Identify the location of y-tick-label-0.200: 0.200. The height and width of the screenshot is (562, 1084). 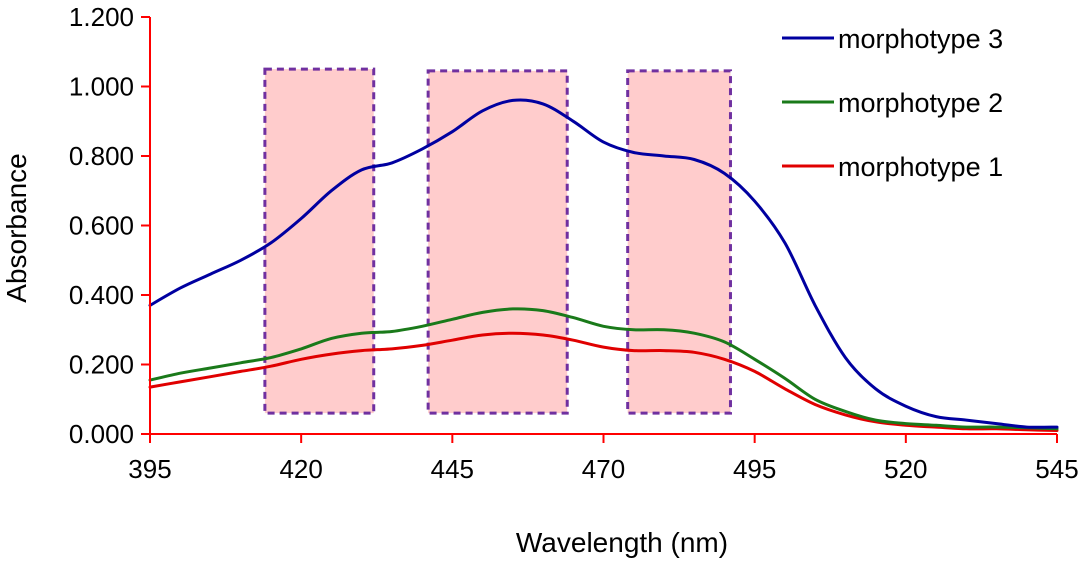
(101, 365).